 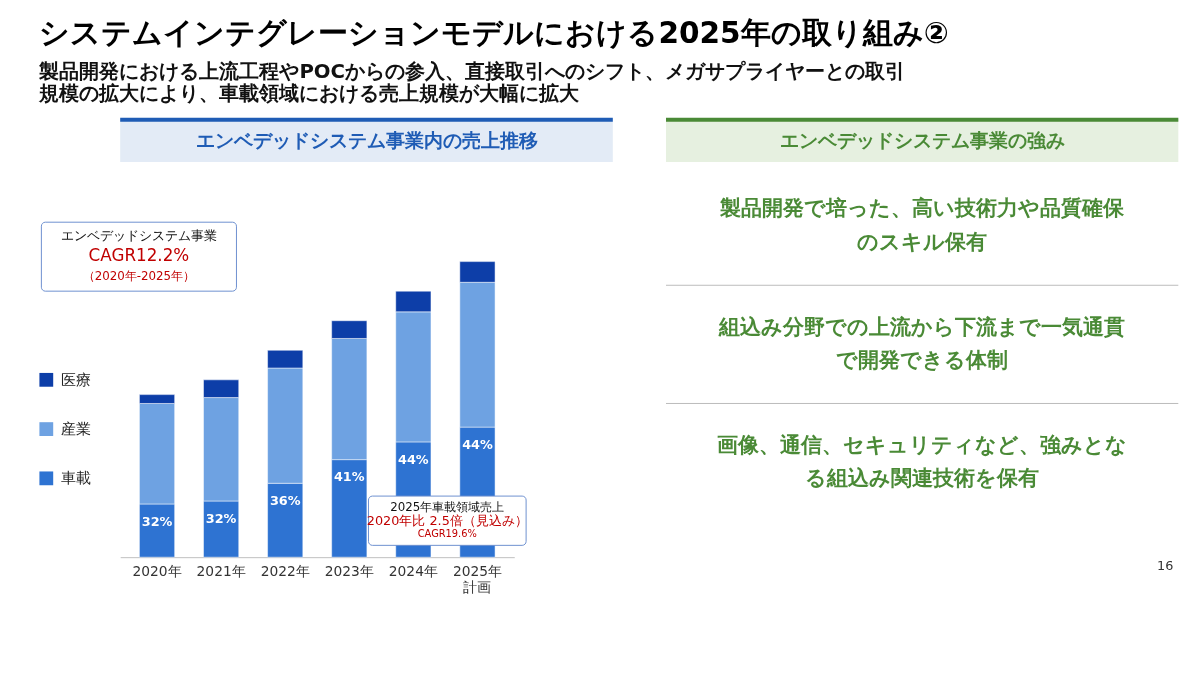 I want to click on text: エンベデッドシステム事業の強み, so click(x=922, y=141).